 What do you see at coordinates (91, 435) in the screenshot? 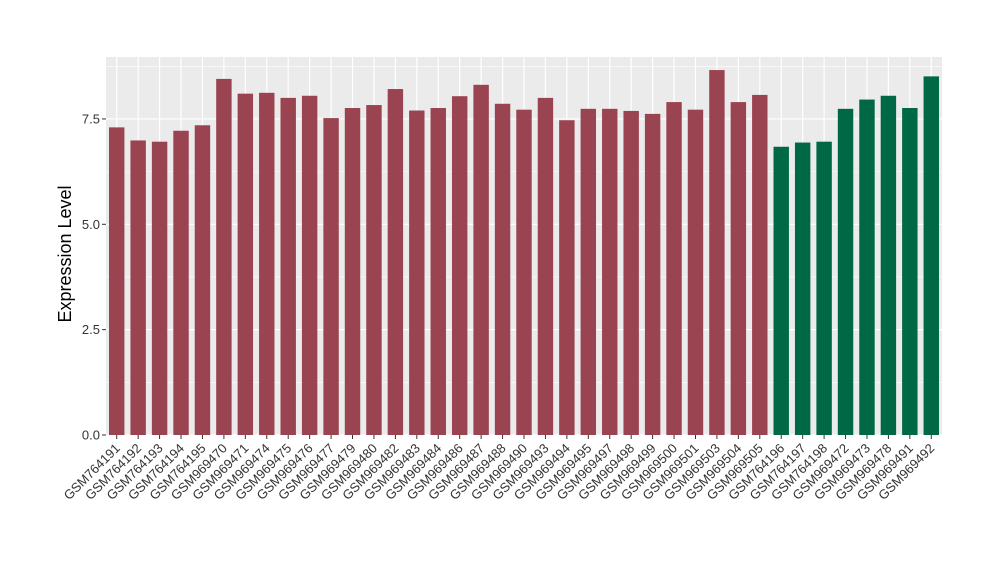
I see `y-tick-label: 0.0` at bounding box center [91, 435].